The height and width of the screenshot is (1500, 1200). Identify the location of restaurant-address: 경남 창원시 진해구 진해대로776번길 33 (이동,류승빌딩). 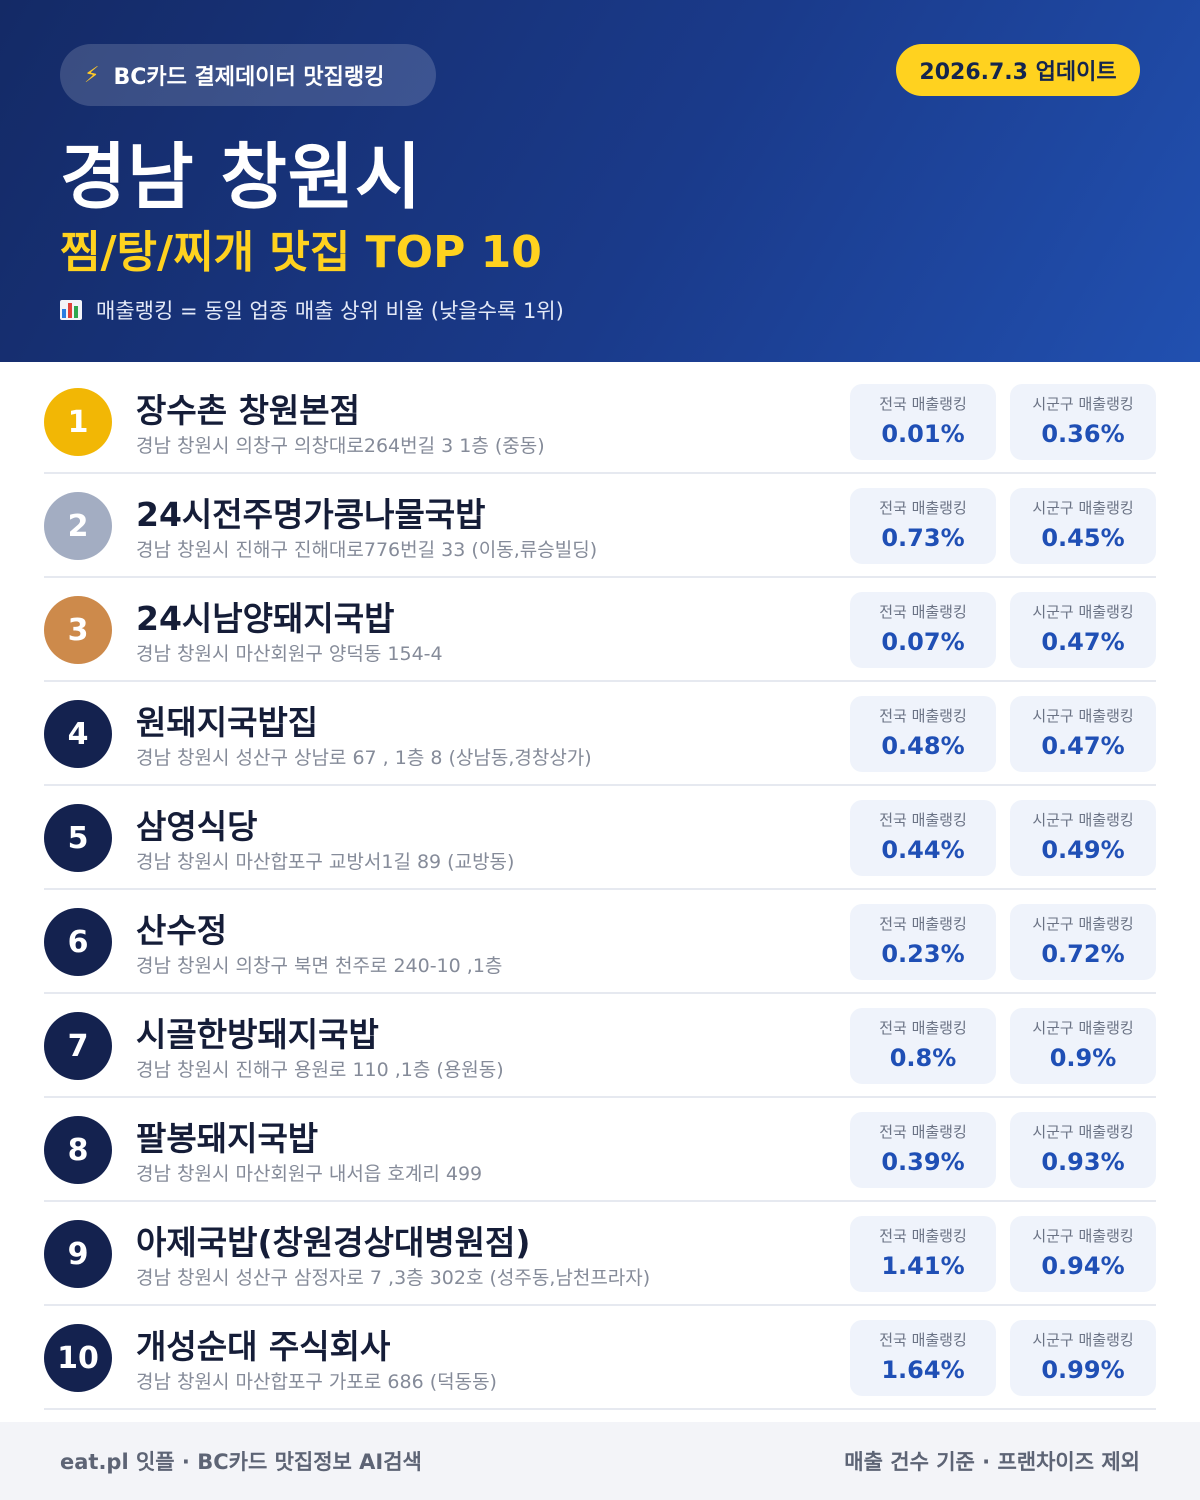
(367, 550).